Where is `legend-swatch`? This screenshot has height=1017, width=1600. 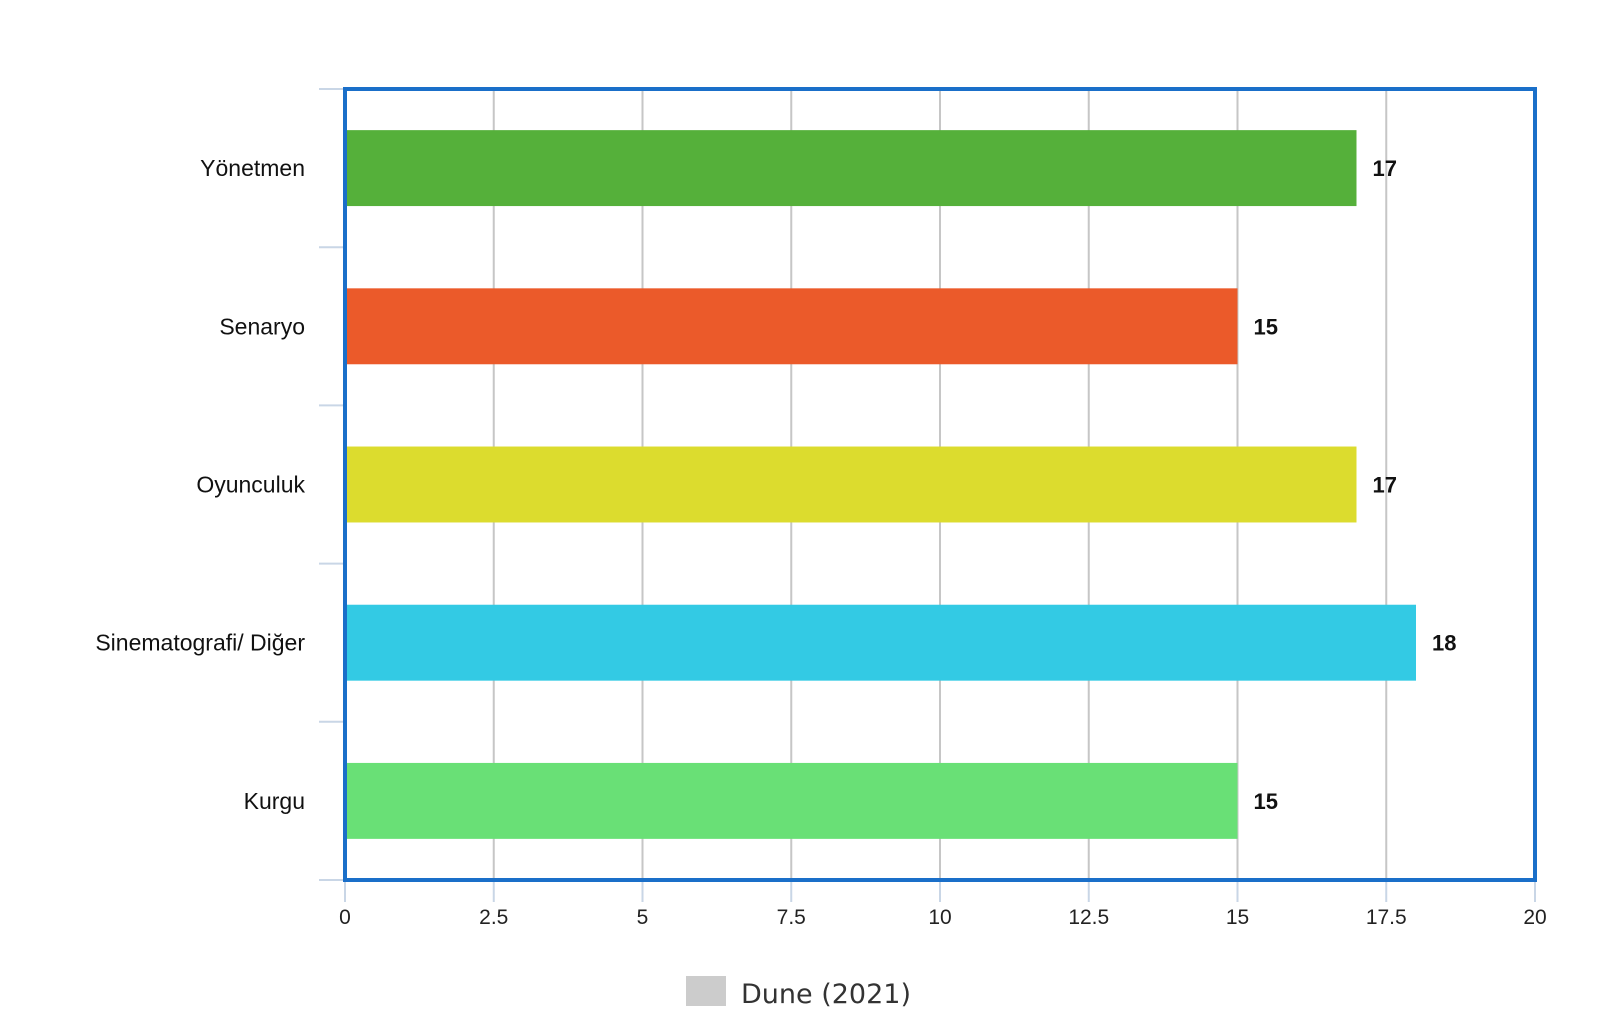
legend-swatch is located at coordinates (706, 991).